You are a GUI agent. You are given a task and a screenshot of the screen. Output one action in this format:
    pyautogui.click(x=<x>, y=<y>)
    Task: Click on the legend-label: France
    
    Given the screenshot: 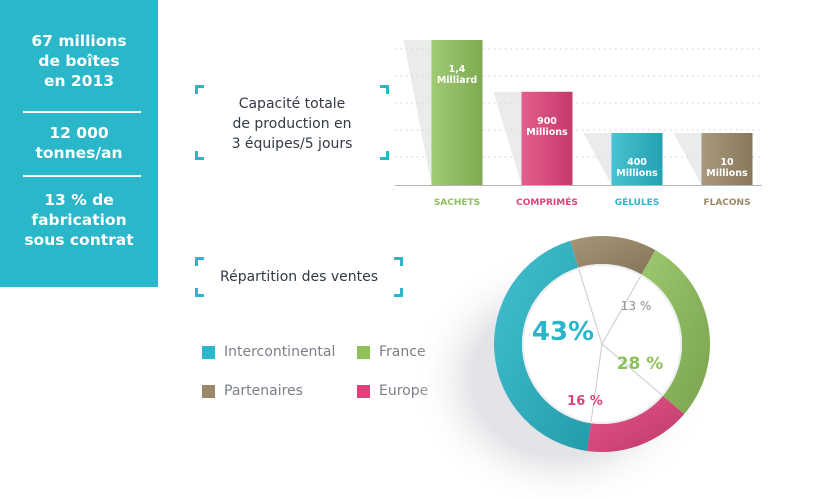 What is the action you would take?
    pyautogui.click(x=402, y=352)
    